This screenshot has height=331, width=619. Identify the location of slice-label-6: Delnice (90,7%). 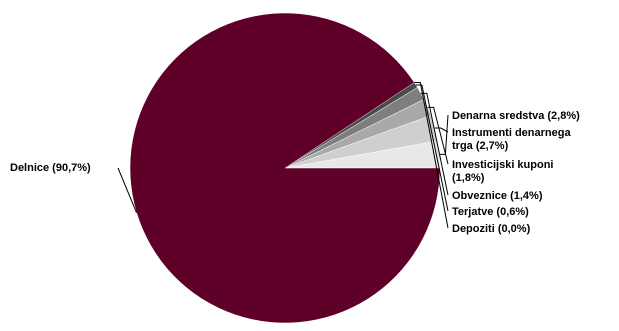
(74, 187).